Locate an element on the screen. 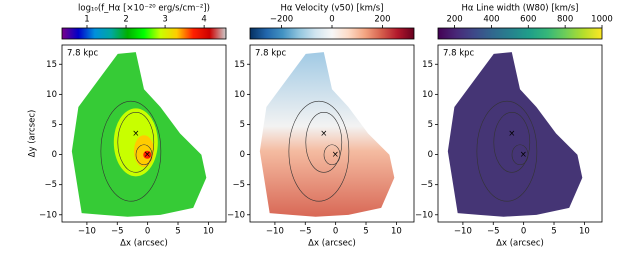 This screenshot has width=628, height=274. colorbar-tick-label: 400 is located at coordinates (491, 20).